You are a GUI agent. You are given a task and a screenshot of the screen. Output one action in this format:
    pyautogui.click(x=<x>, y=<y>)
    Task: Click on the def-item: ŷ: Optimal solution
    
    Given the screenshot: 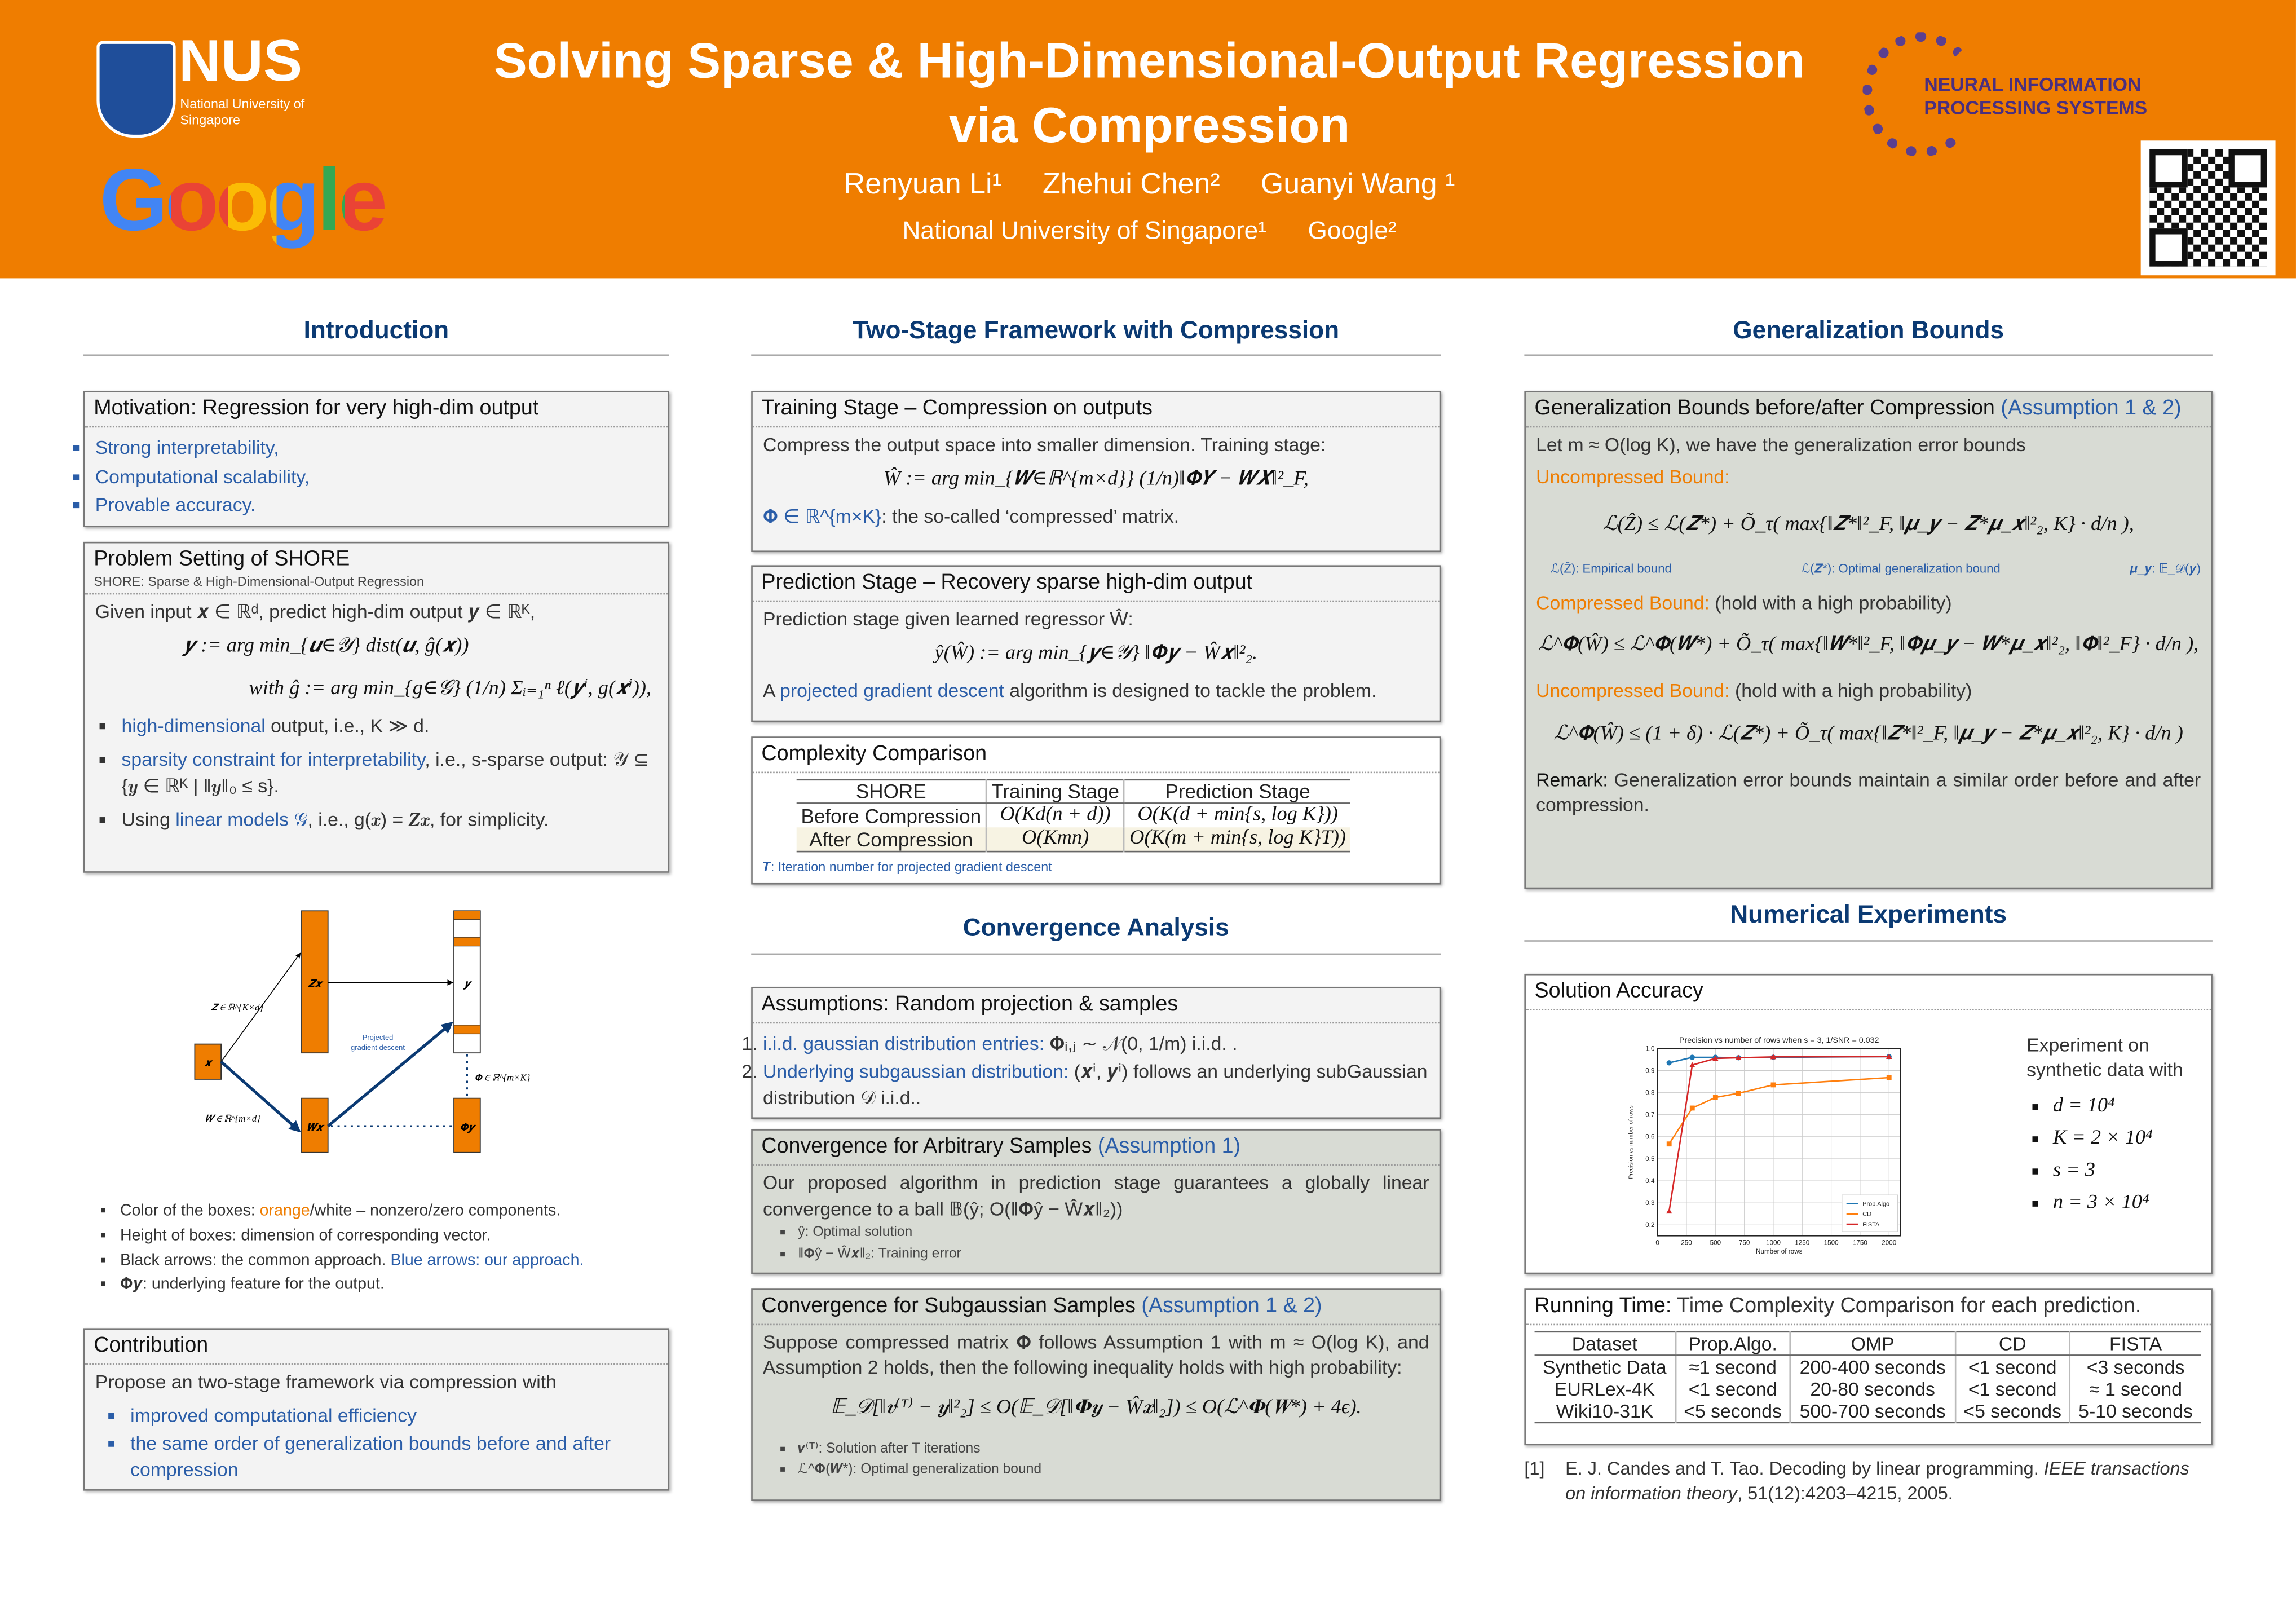 What is the action you would take?
    pyautogui.click(x=1113, y=1234)
    